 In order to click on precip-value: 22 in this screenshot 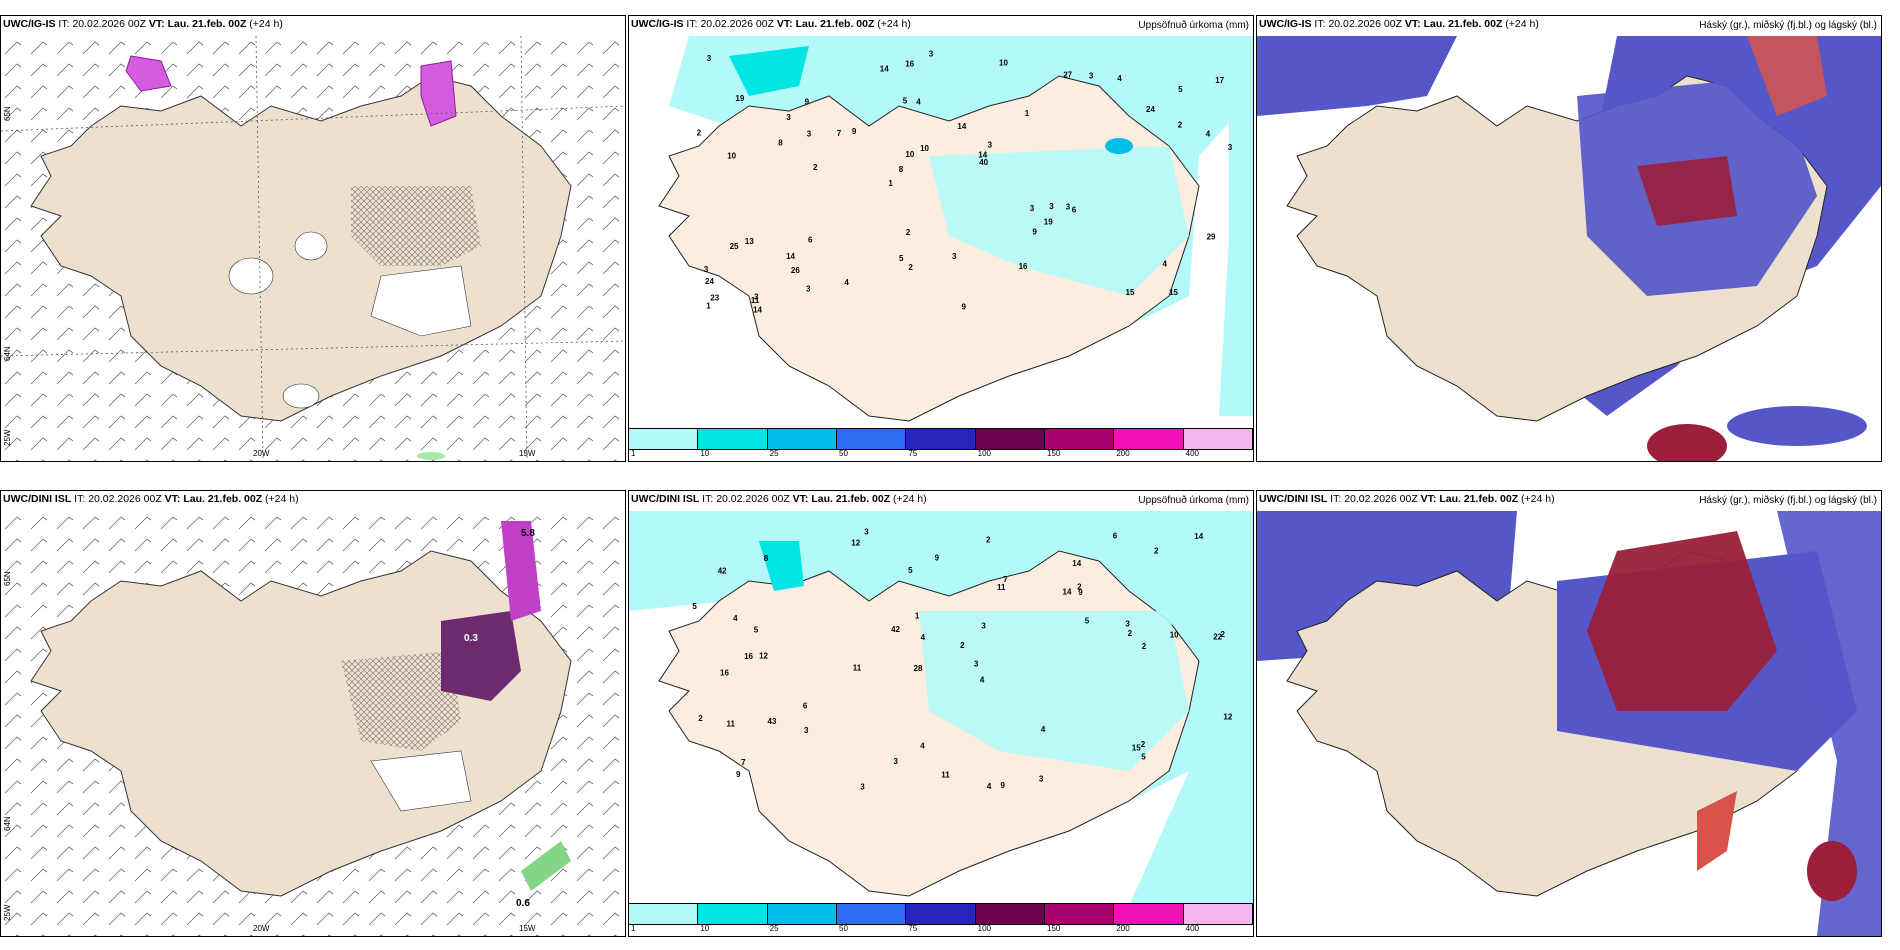, I will do `click(1217, 636)`.